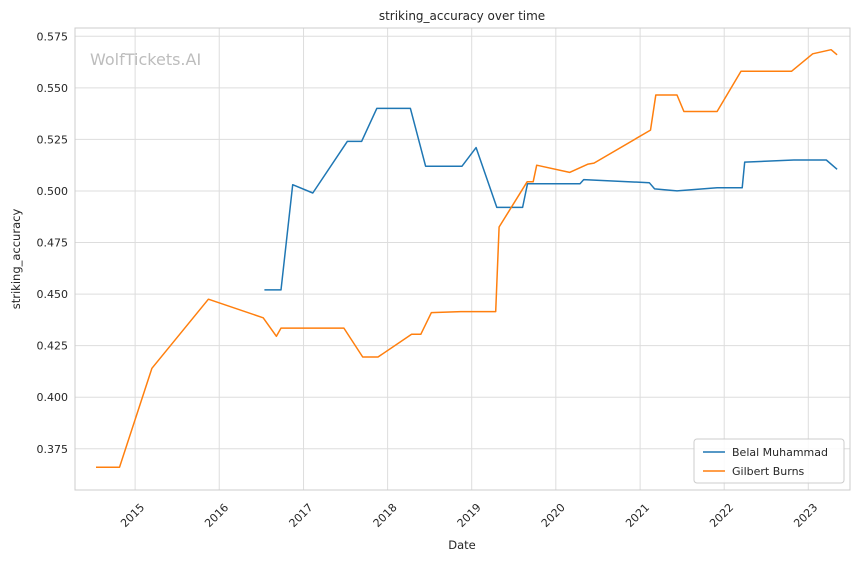 Image resolution: width=860 pixels, height=561 pixels. I want to click on legend-box, so click(769, 461).